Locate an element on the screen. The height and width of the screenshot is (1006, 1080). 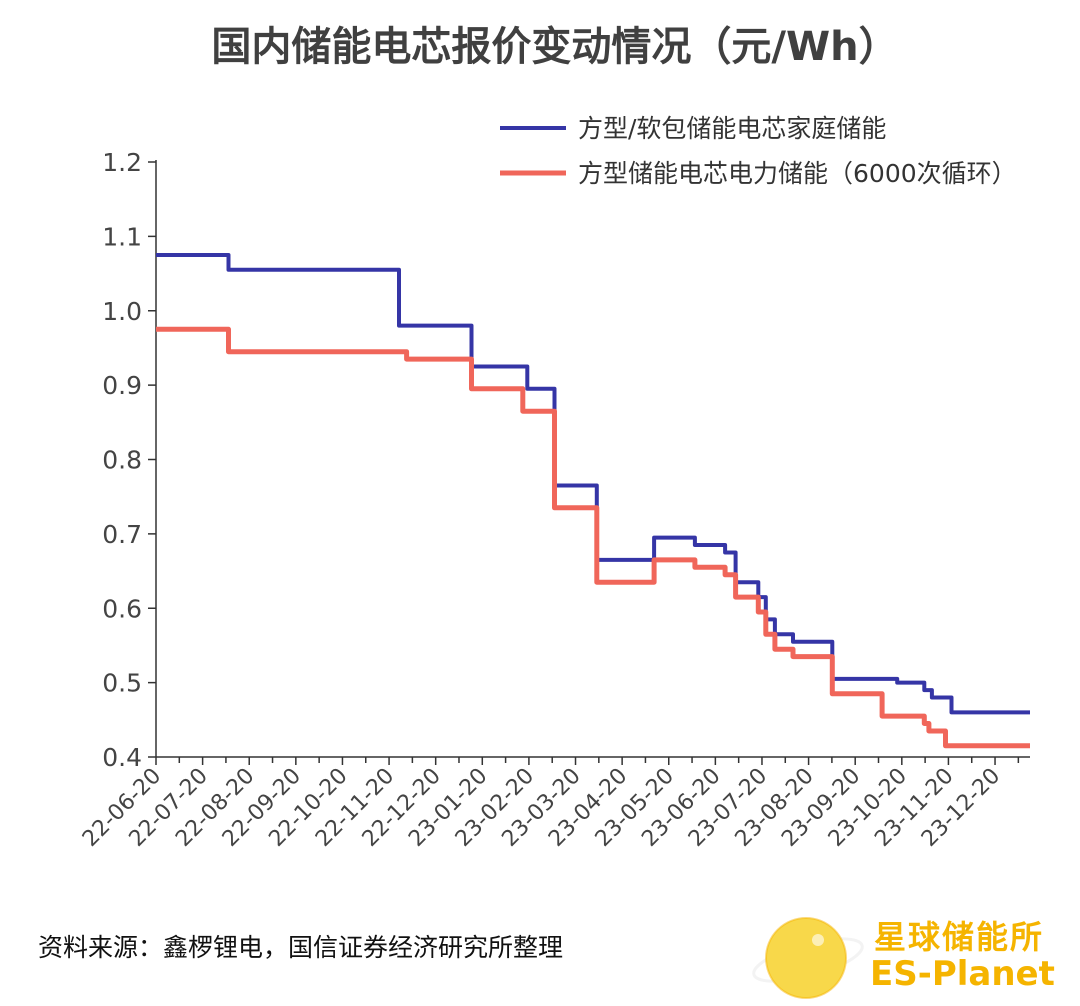
legend-label-1: 方型/软包储能电芯家庭储能 is located at coordinates (732, 128).